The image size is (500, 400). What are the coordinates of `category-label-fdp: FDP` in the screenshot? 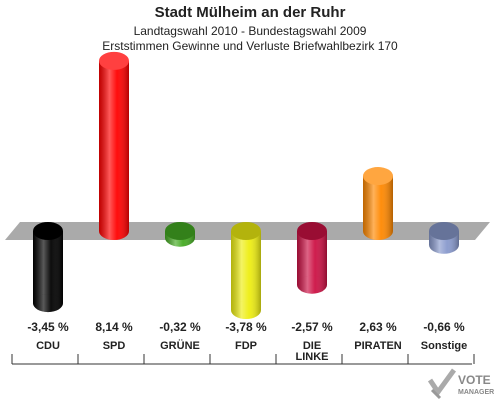 It's located at (246, 346).